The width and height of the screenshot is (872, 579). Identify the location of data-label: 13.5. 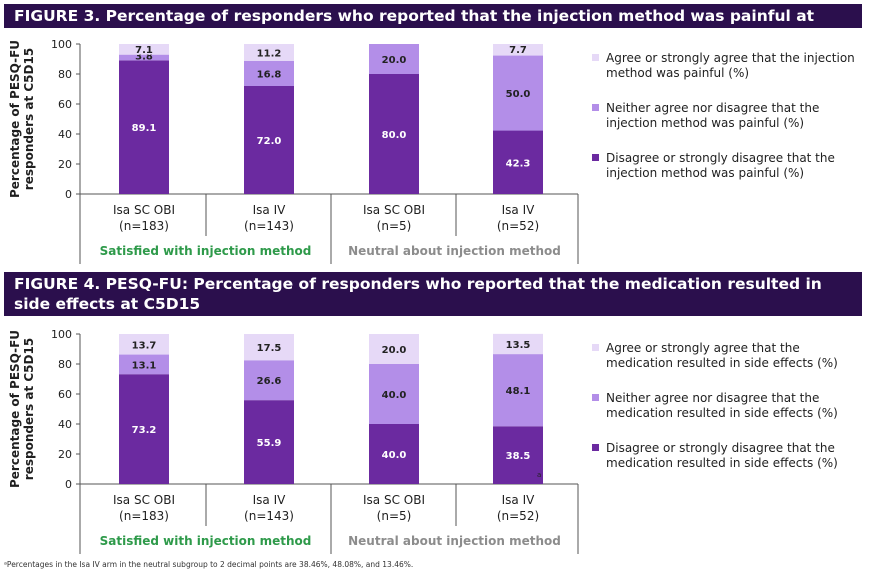
(518, 345).